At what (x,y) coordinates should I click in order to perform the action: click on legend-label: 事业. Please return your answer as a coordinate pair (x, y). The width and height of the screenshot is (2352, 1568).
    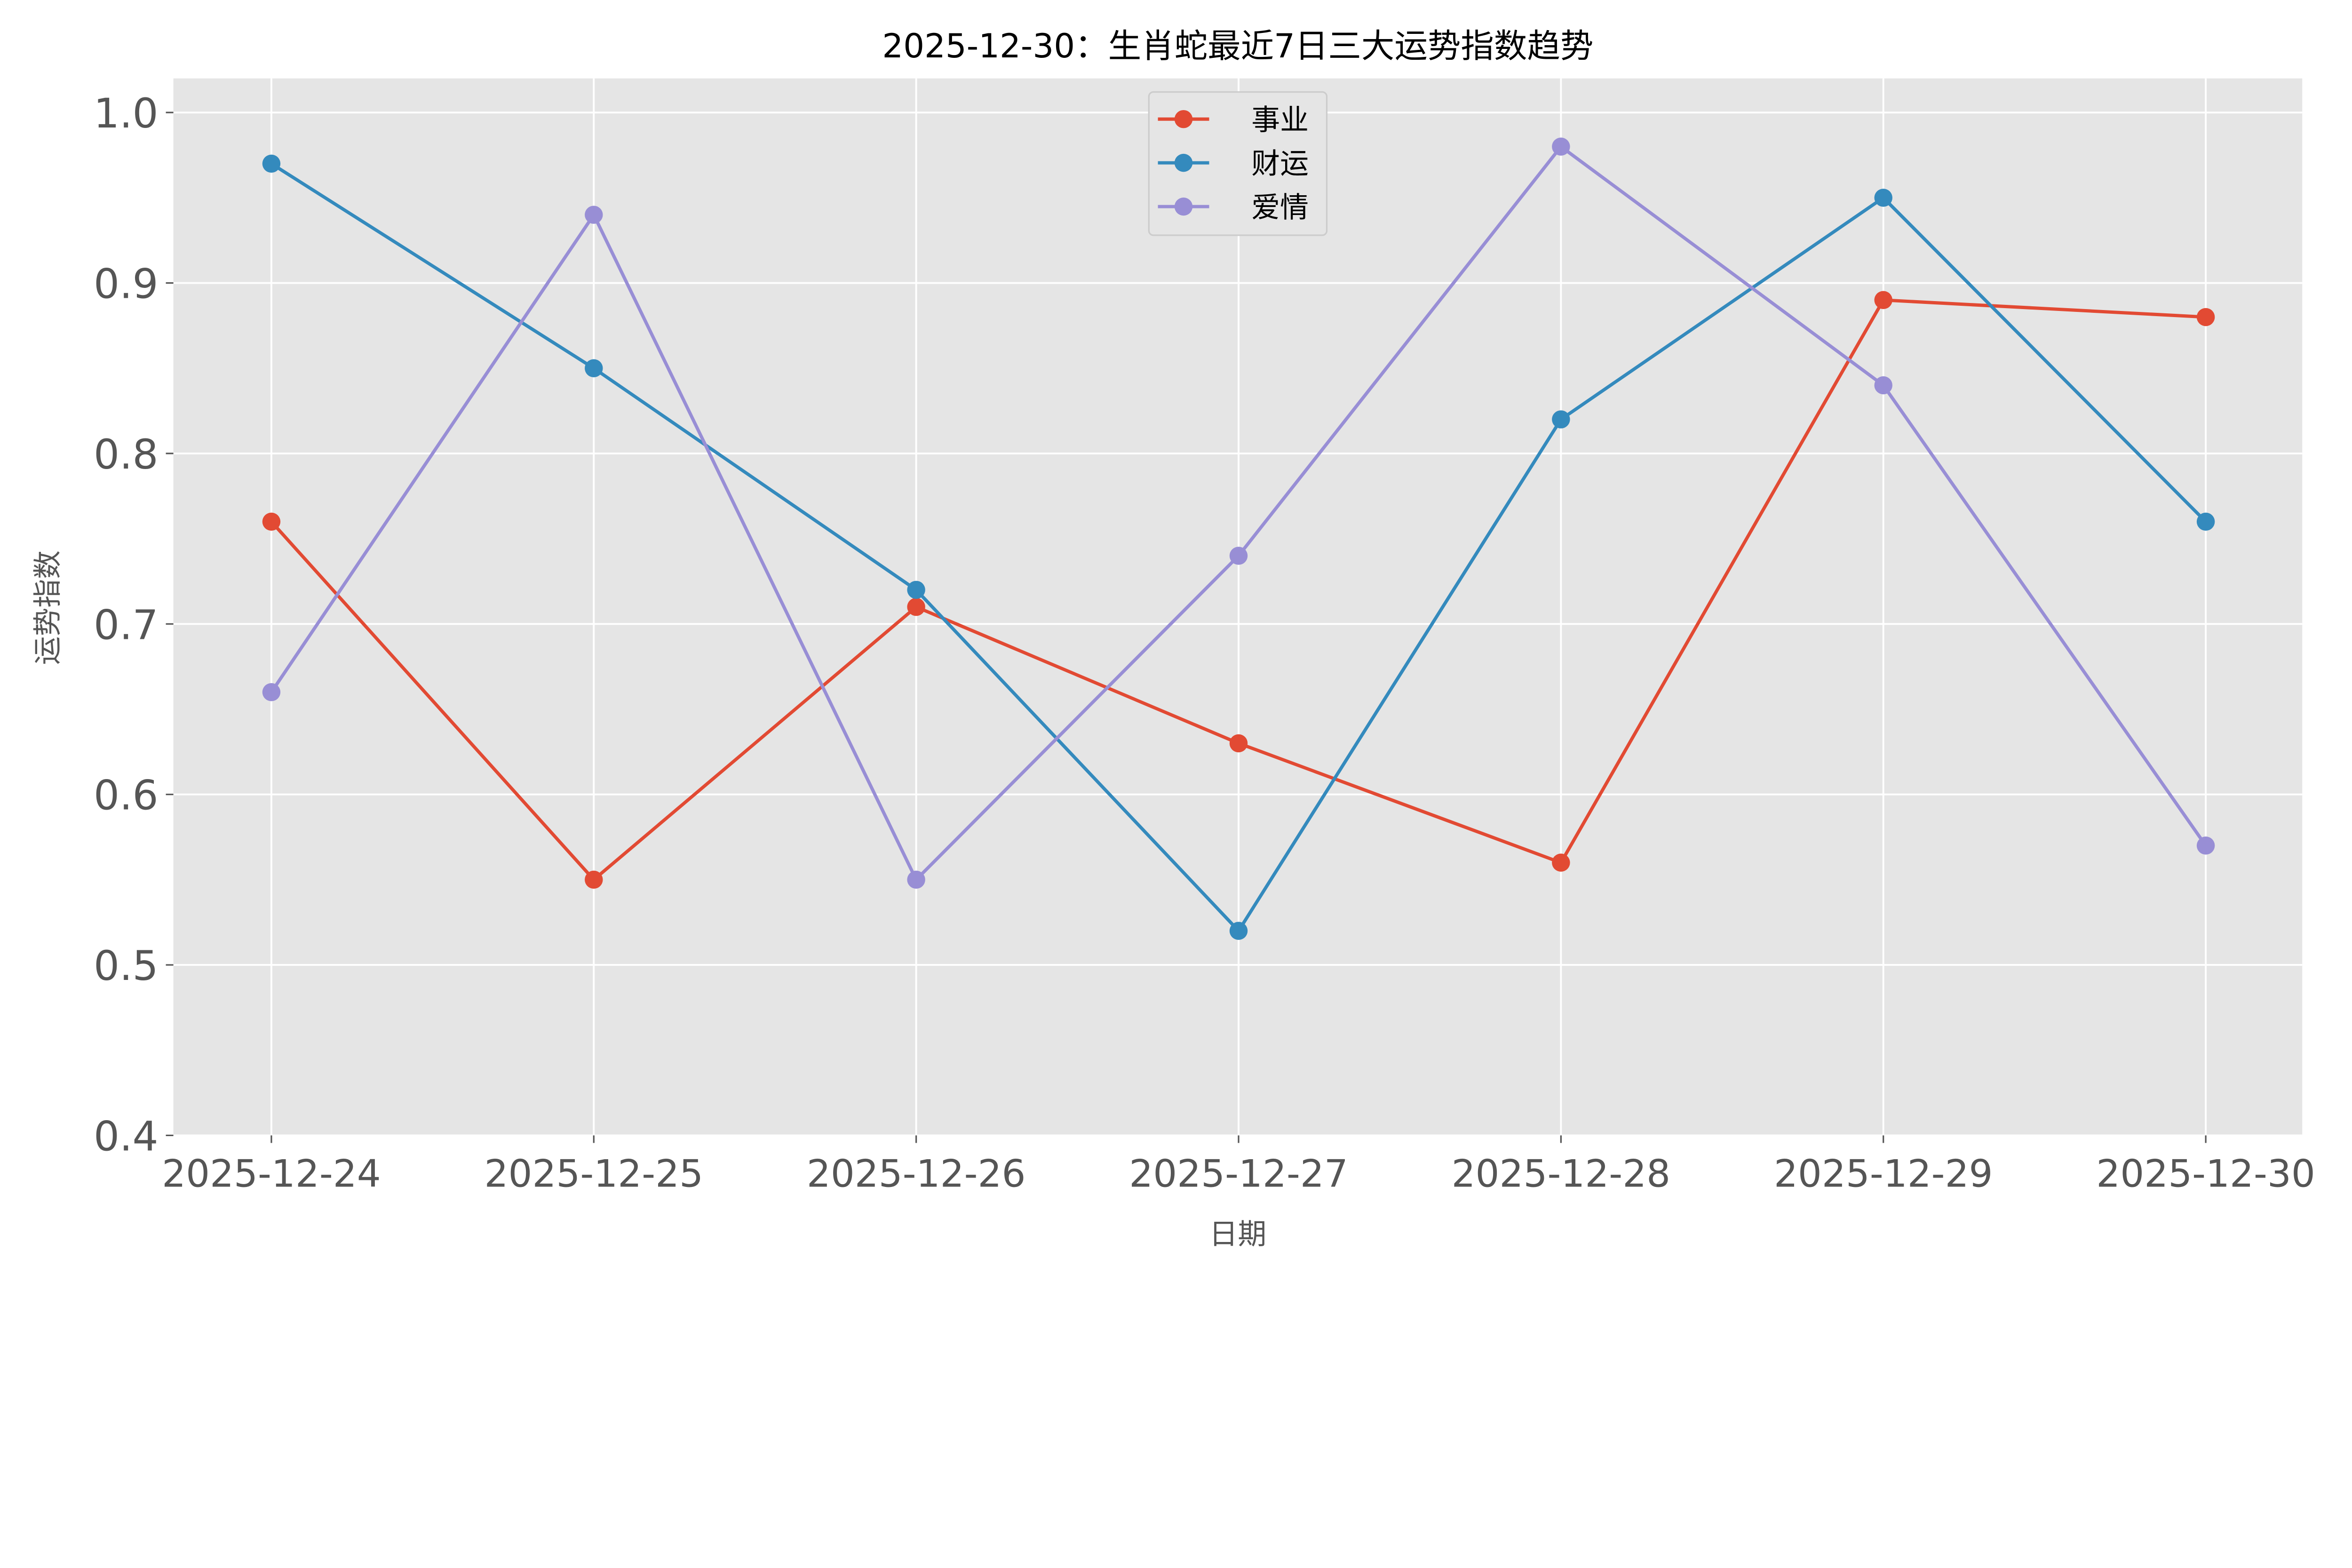
    Looking at the image, I should click on (1280, 120).